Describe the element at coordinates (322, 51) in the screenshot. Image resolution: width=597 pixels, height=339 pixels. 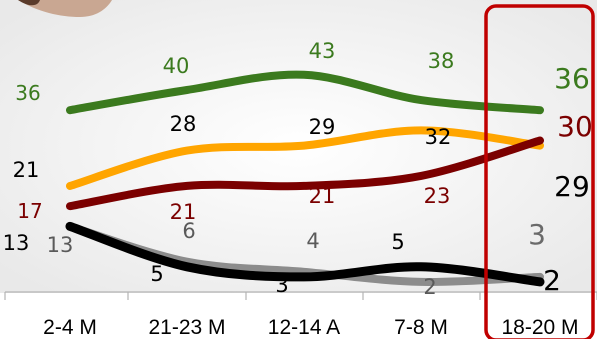
I see `green-data-label: 43` at that location.